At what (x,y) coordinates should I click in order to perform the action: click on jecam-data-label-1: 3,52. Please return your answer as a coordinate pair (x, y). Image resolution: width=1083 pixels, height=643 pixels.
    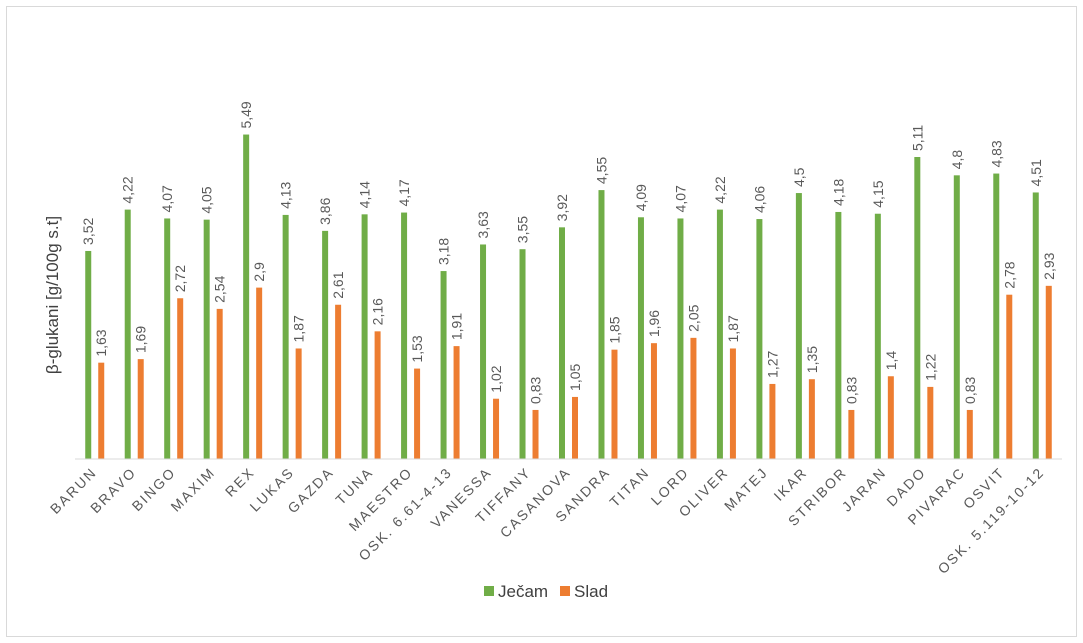
    Looking at the image, I should click on (88, 231).